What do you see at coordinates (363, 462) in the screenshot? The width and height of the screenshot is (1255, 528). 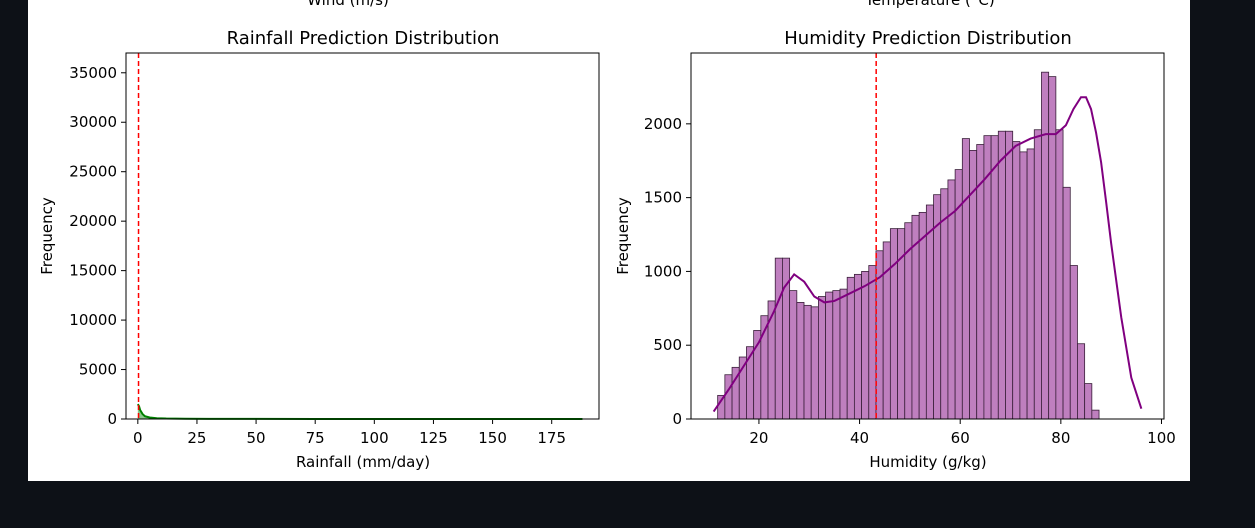 I see `rainfall-xlabel: Rainfall (mm/day)` at bounding box center [363, 462].